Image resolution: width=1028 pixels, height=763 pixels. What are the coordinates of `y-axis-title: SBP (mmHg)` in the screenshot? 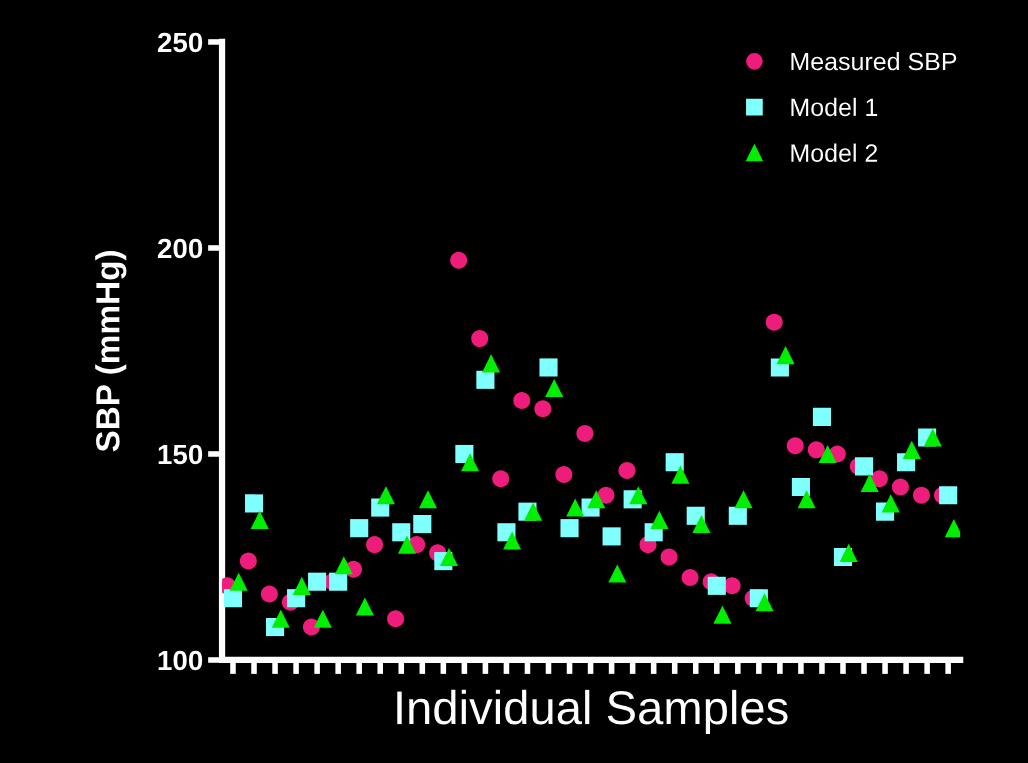 It's located at (111, 351).